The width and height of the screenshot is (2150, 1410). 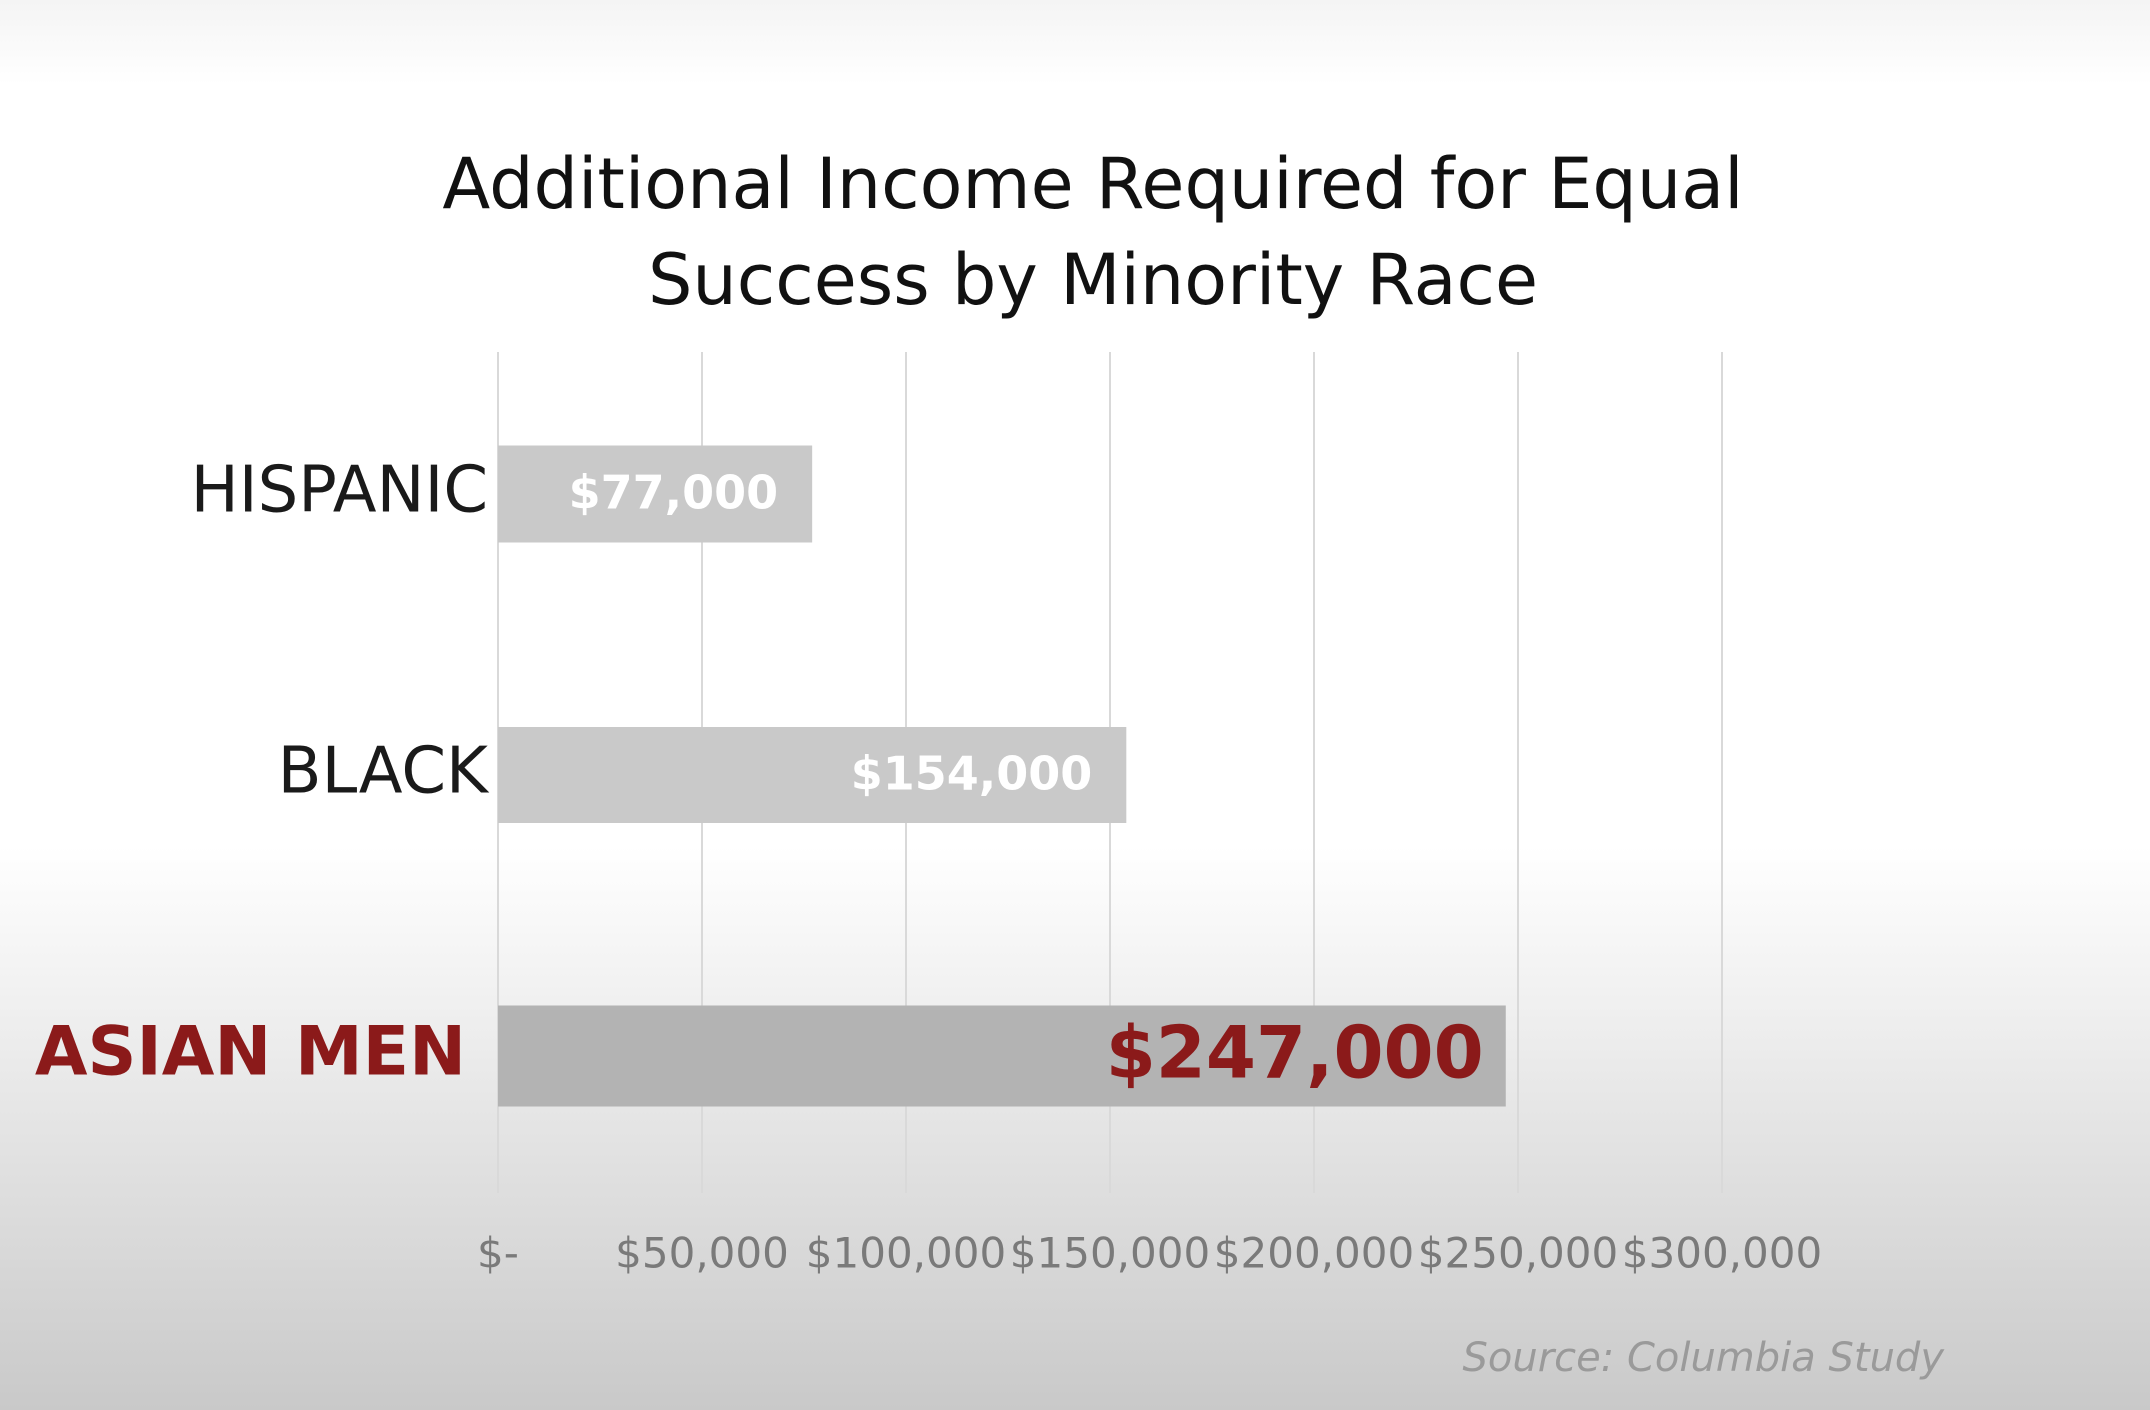 I want to click on chart-title: Success by Minority Race, so click(x=1093, y=280).